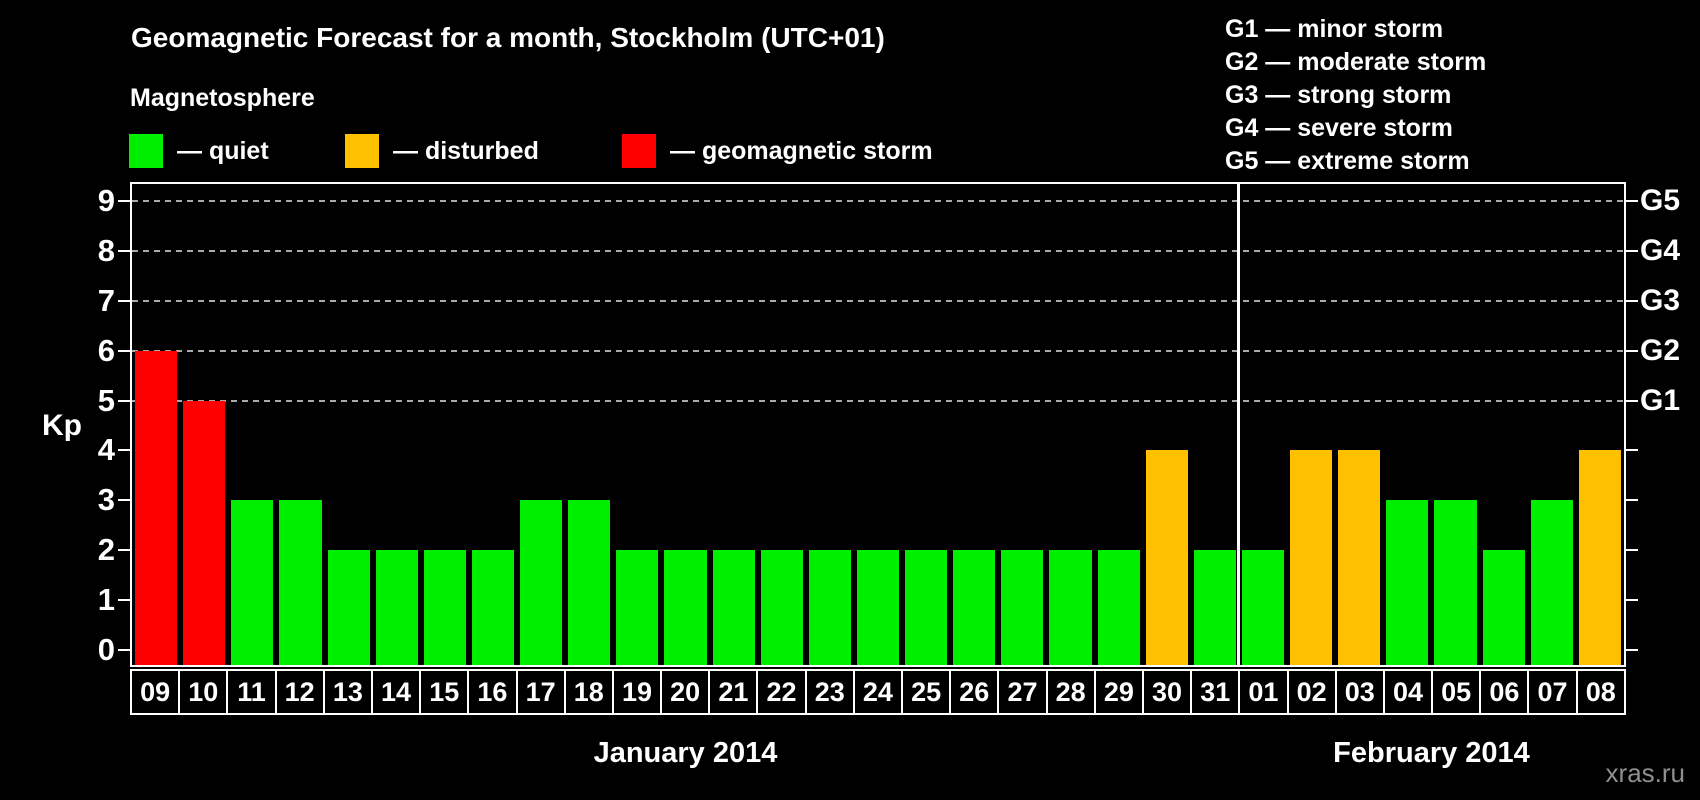  I want to click on day-label-25: 25, so click(926, 692).